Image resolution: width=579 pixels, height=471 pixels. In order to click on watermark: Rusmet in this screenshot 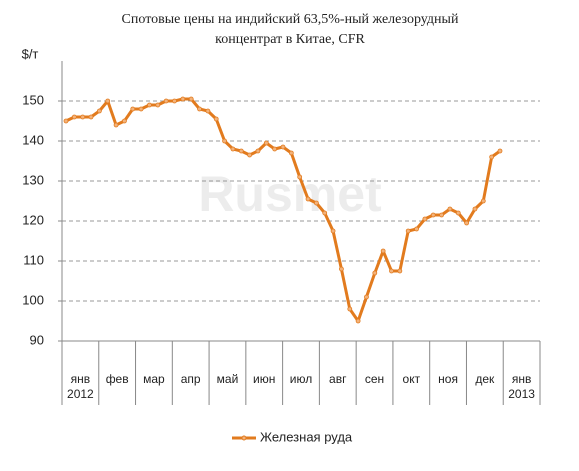, I will do `click(290, 194)`.